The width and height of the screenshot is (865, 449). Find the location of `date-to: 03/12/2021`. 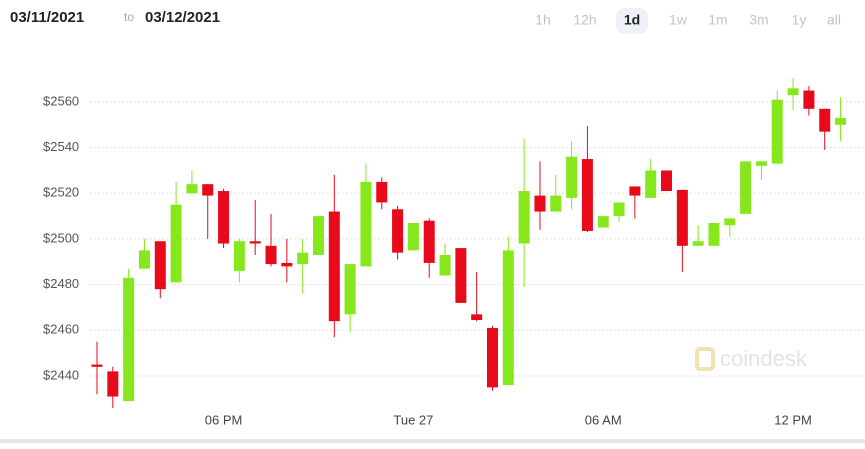

date-to: 03/12/2021 is located at coordinates (182, 17).